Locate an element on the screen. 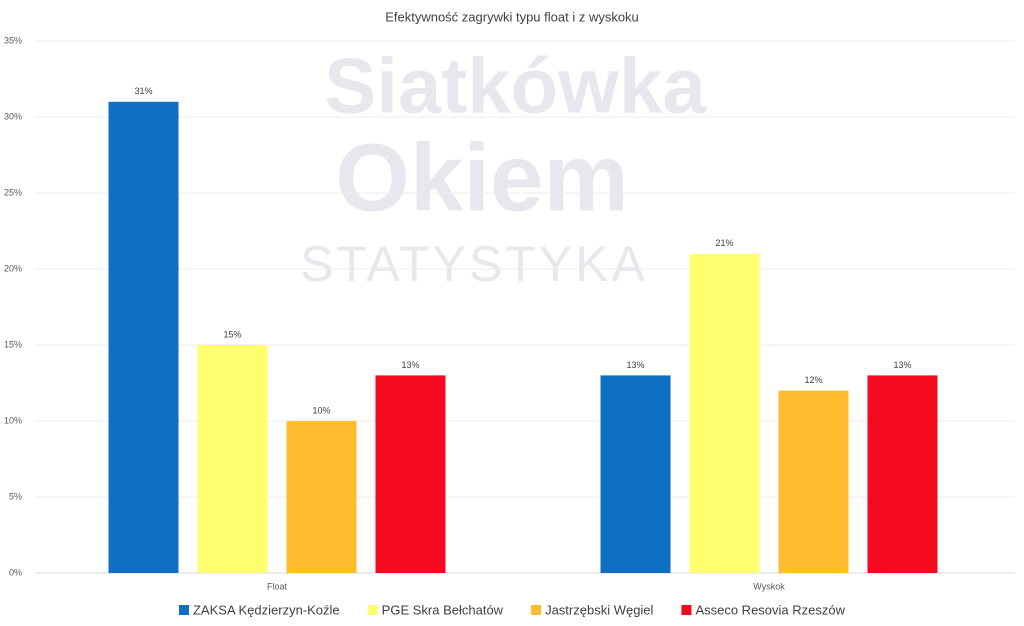  value-label: 10% is located at coordinates (321, 410).